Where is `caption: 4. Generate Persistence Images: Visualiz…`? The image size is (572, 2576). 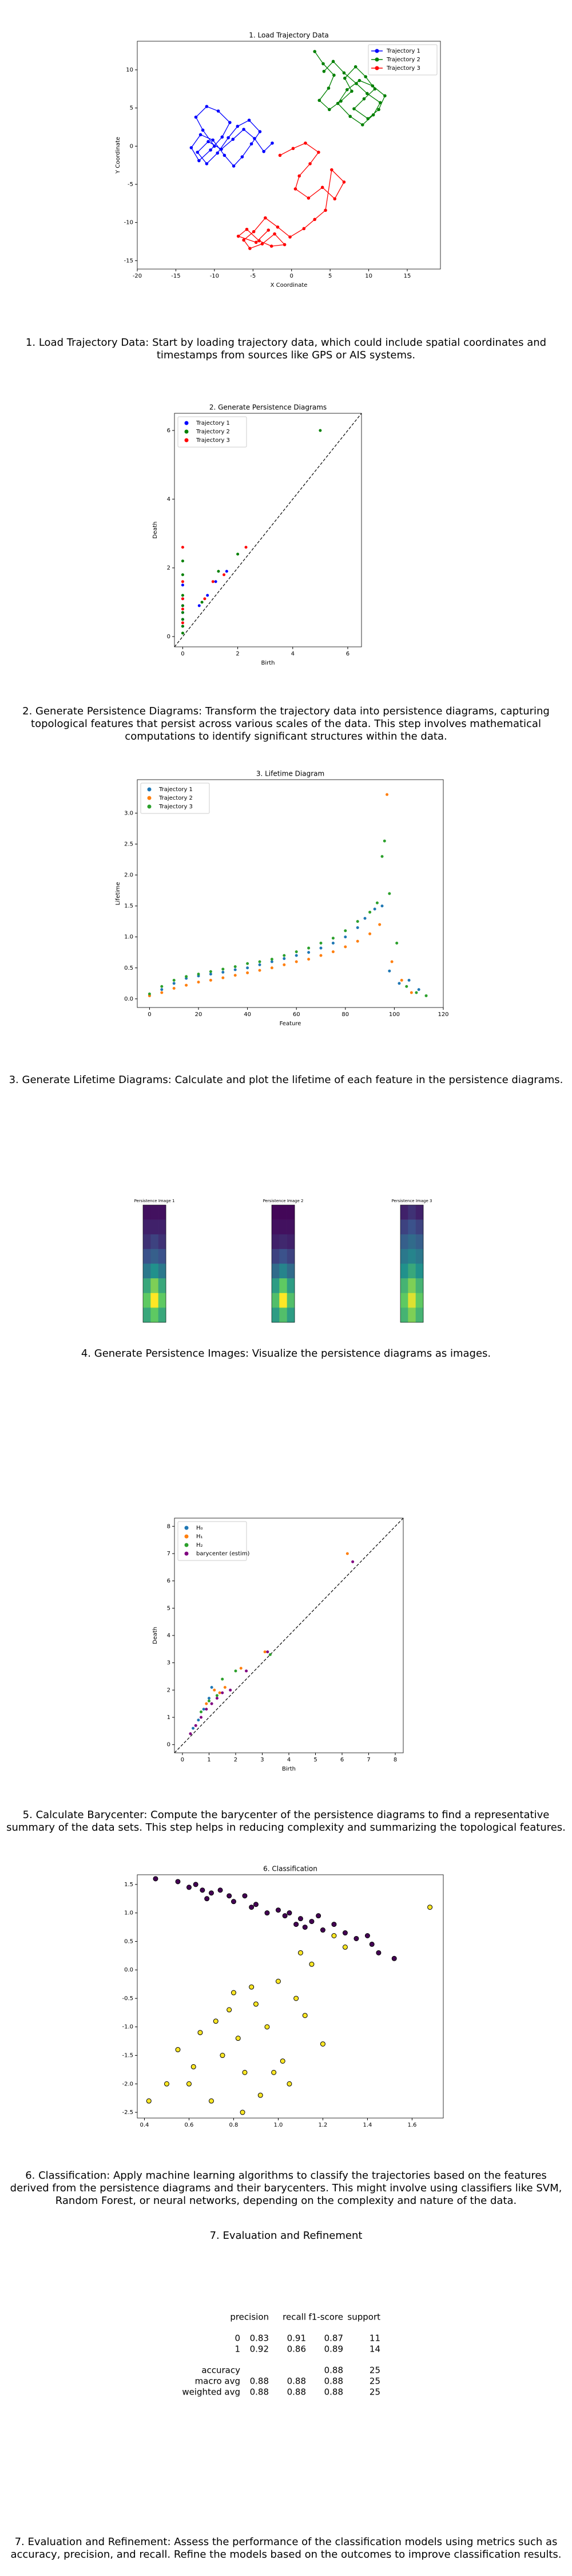
caption: 4. Generate Persistence Images: Visualiz… is located at coordinates (286, 1354).